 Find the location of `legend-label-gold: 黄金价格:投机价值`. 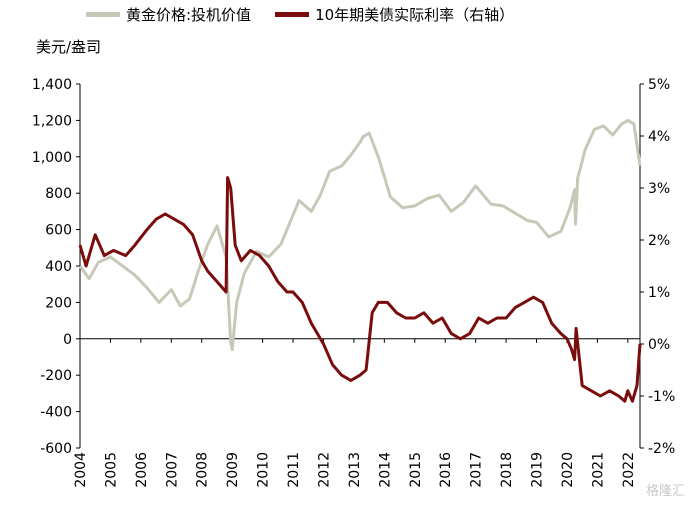

legend-label-gold: 黄金价格:投机价值 is located at coordinates (189, 15).